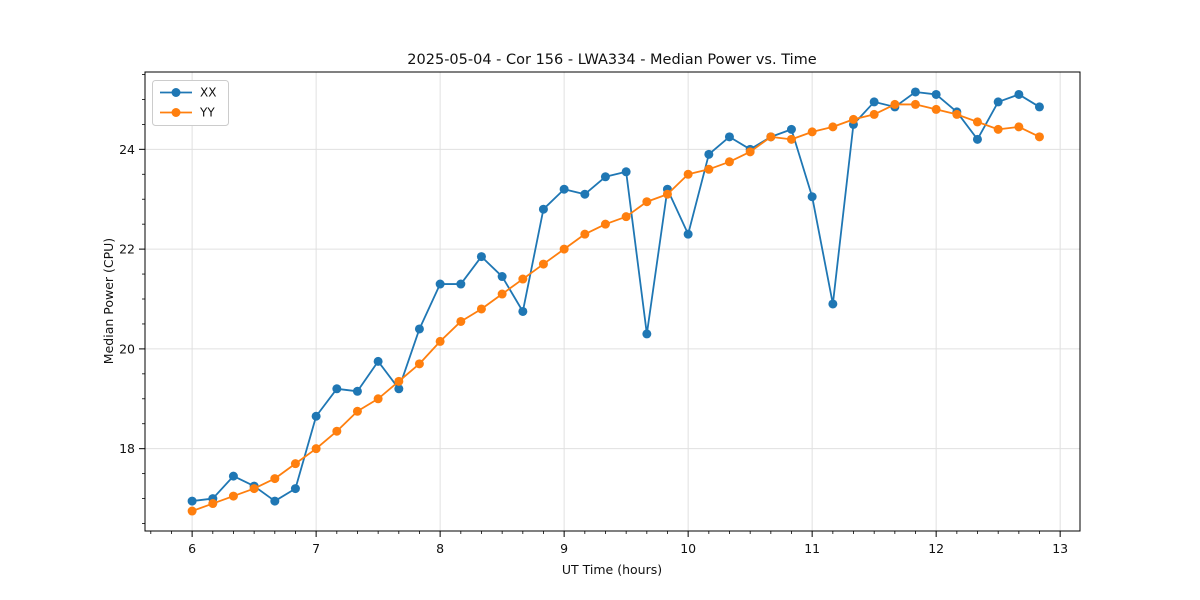 This screenshot has height=600, width=1200. Describe the element at coordinates (192, 548) in the screenshot. I see `x-tick-label: 6` at that location.